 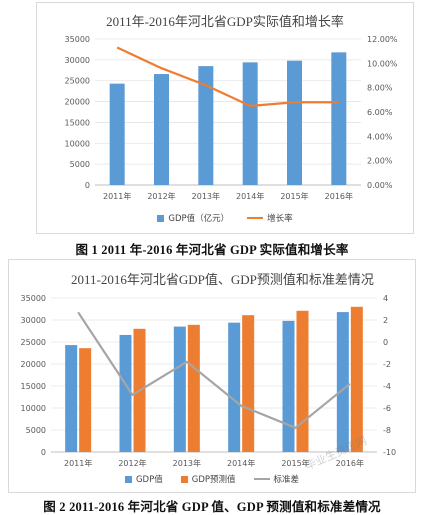 I want to click on y2-tick-label: 0, so click(x=385, y=342).